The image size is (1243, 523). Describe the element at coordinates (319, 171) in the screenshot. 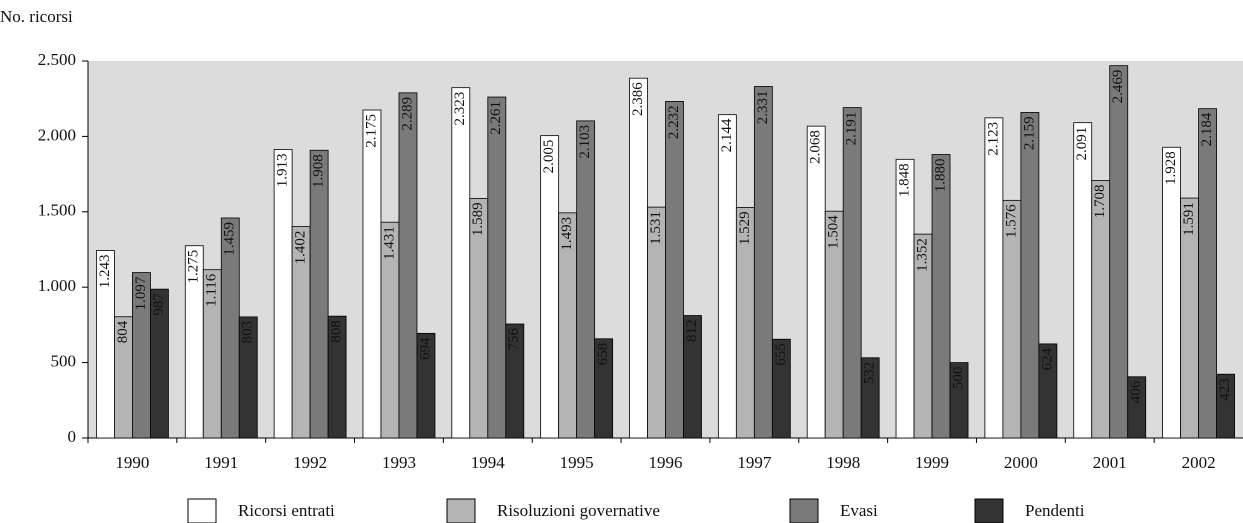

I see `value-label: 1.908` at that location.